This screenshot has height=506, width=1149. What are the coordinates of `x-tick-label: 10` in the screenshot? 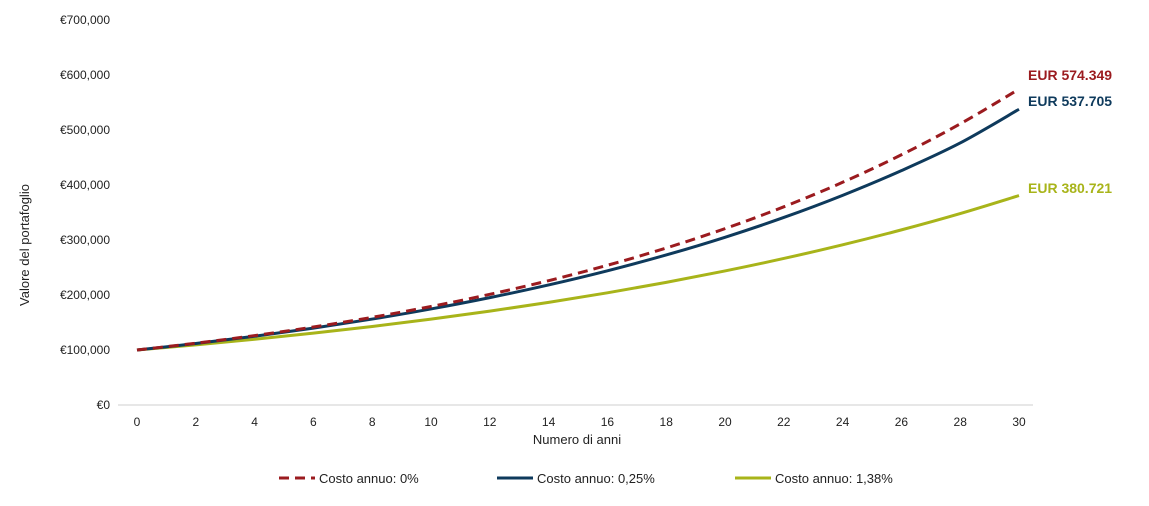 It's located at (431, 422).